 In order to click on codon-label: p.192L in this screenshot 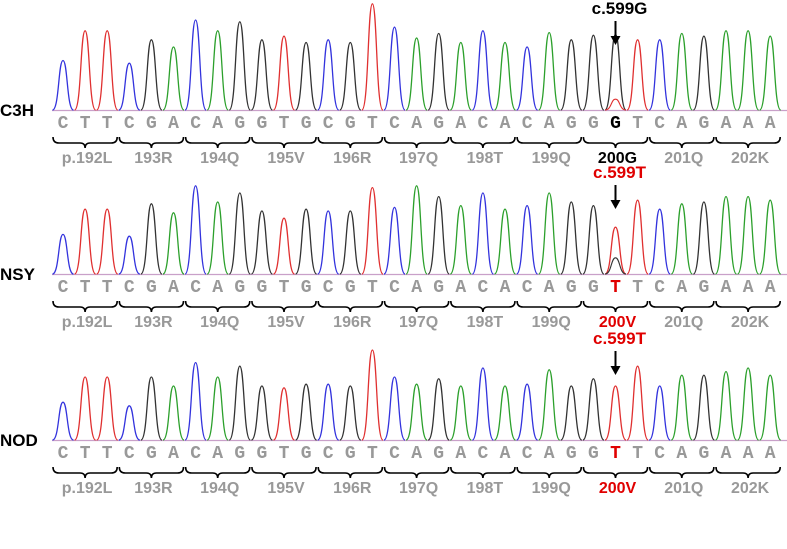, I will do `click(87, 488)`.